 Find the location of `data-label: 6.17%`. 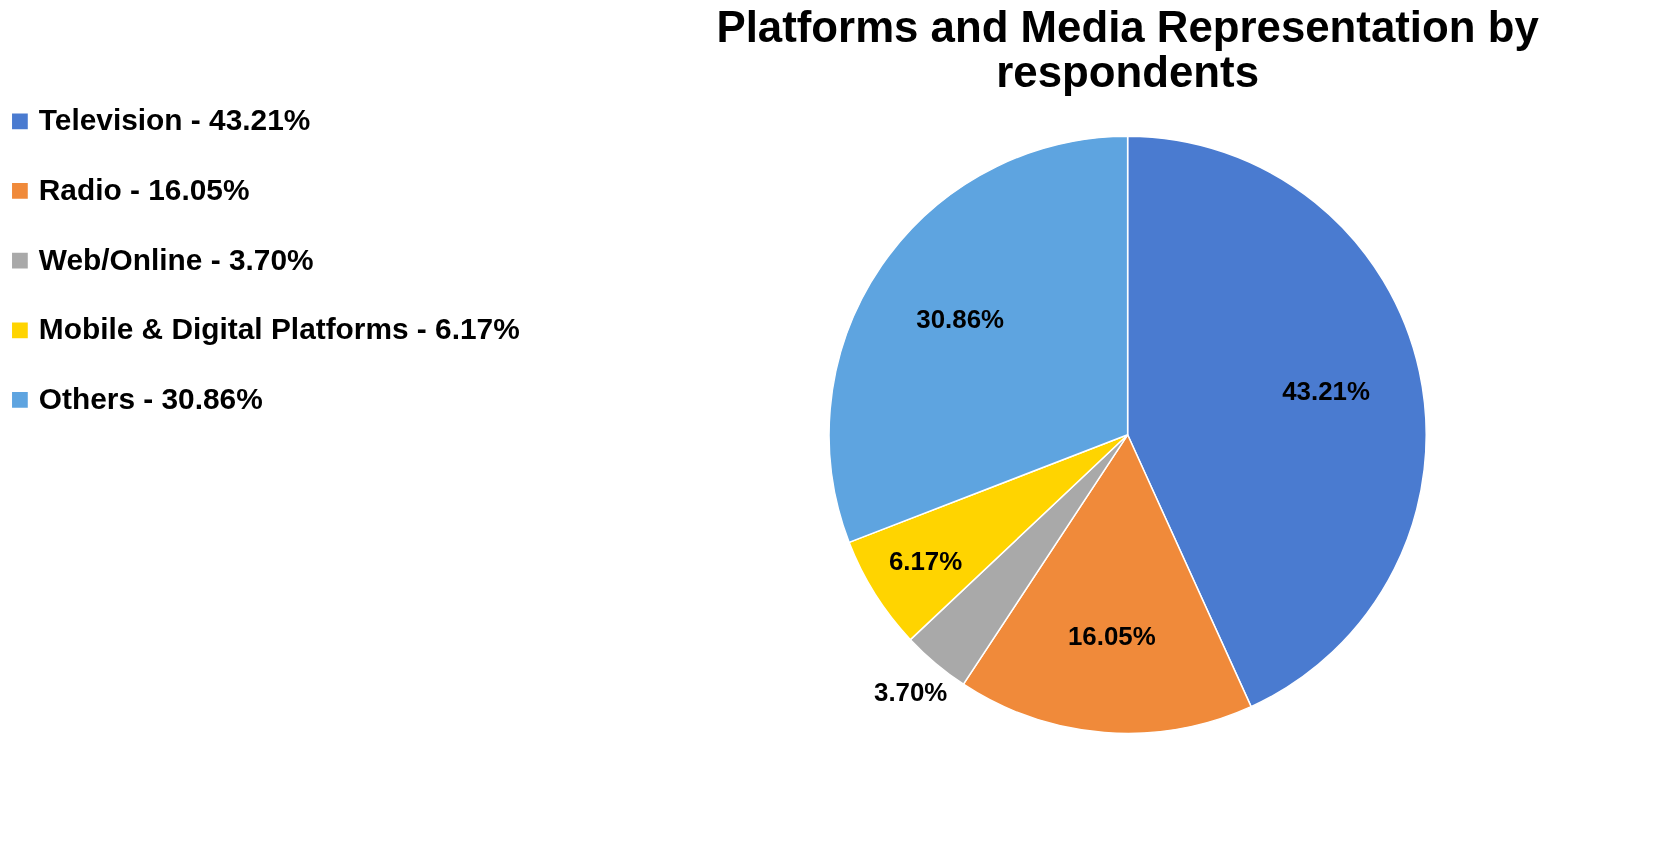

data-label: 6.17% is located at coordinates (925, 561).